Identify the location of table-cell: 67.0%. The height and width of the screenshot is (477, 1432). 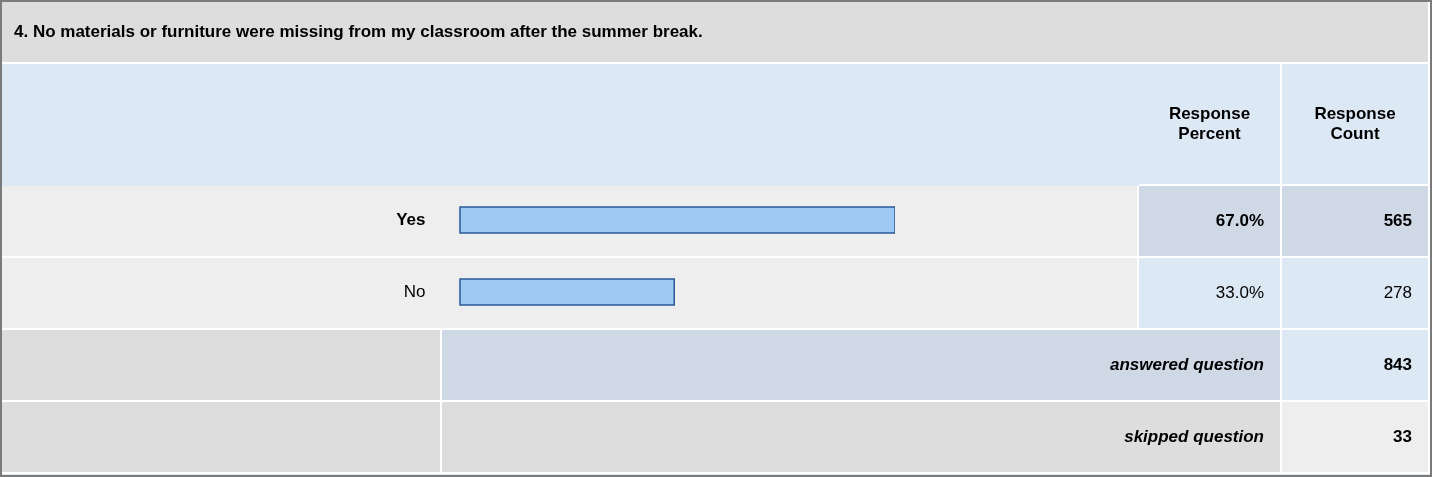
(1210, 222).